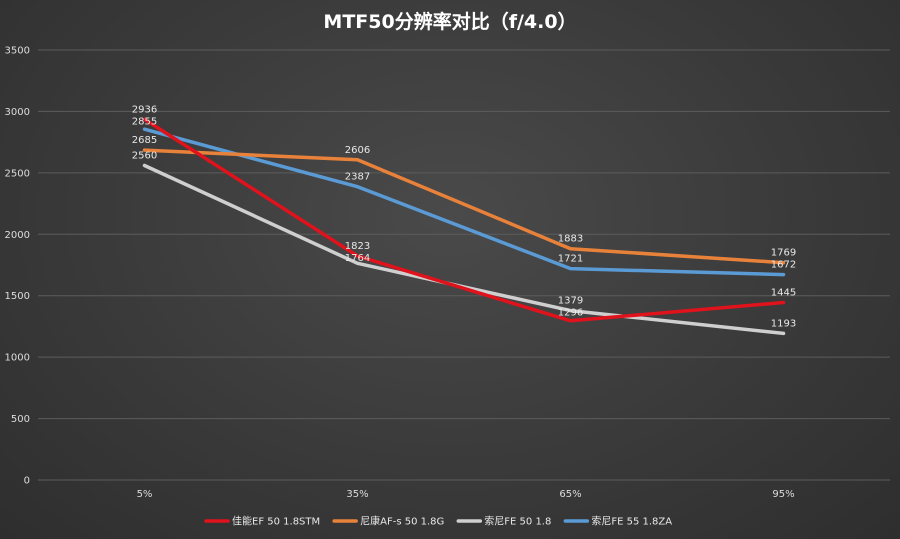 The width and height of the screenshot is (900, 539). What do you see at coordinates (449, 21) in the screenshot?
I see `chart-title: MTF50分辨率对比（f/4.0）` at bounding box center [449, 21].